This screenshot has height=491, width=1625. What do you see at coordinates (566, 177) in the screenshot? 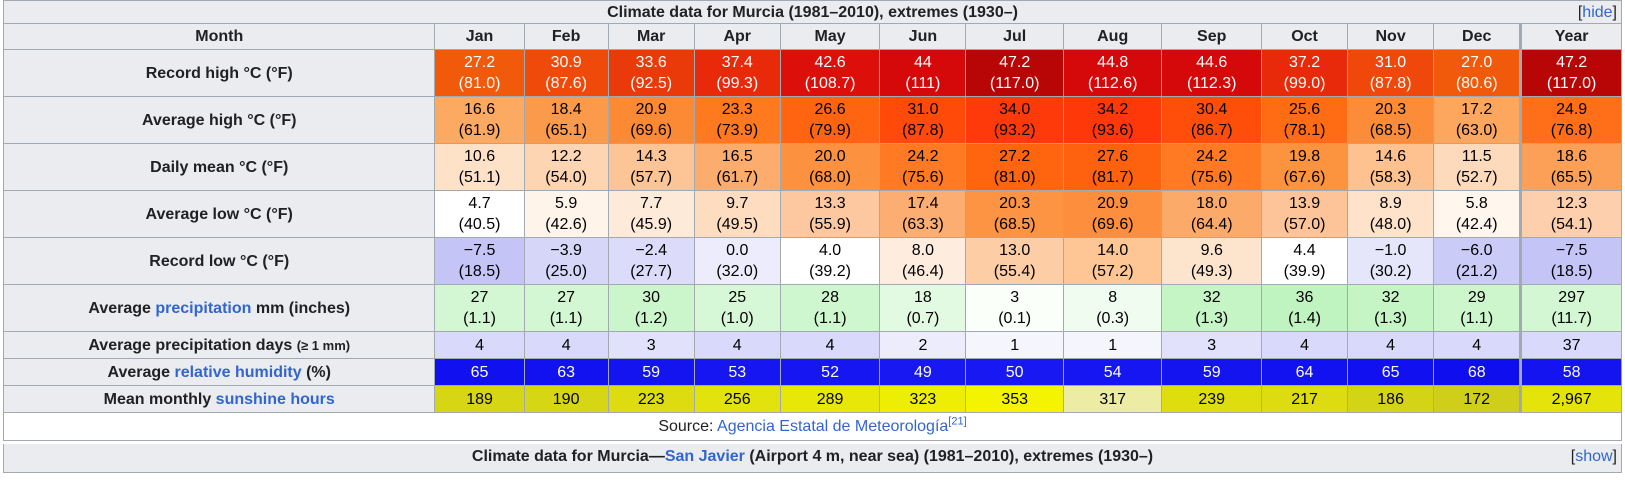
I see `cell-value-imperial: (54.0)` at bounding box center [566, 177].